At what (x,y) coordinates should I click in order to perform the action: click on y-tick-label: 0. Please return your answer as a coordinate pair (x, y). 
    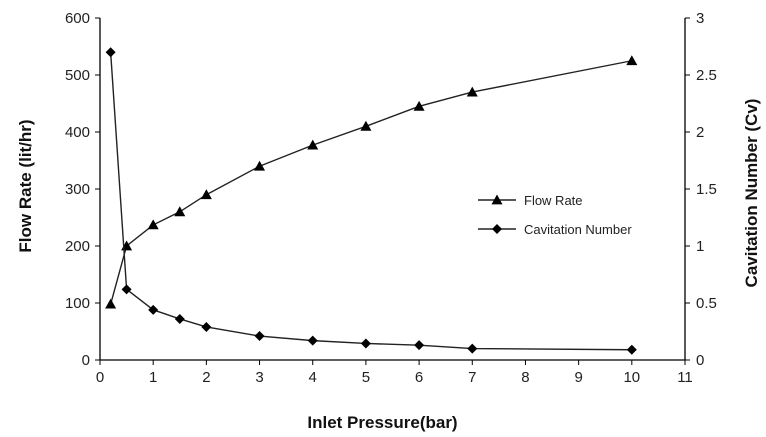
    Looking at the image, I should click on (86, 360).